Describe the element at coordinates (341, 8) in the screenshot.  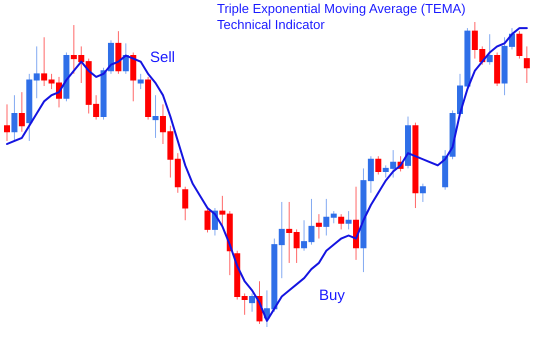
I see `chart-title: Triple Exponential Moving Average (TEMA)` at that location.